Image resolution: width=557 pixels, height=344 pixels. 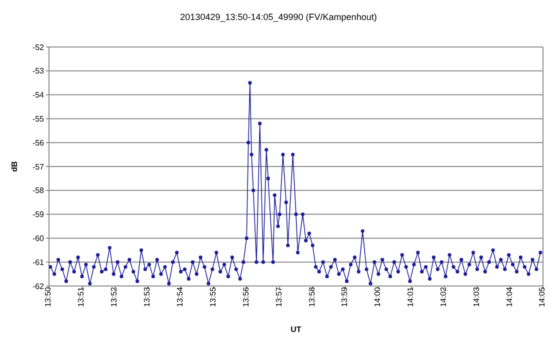 I want to click on chart-title: 20130429_13:50-14:05_49990 (FV/Kampenhout), so click(x=278, y=17).